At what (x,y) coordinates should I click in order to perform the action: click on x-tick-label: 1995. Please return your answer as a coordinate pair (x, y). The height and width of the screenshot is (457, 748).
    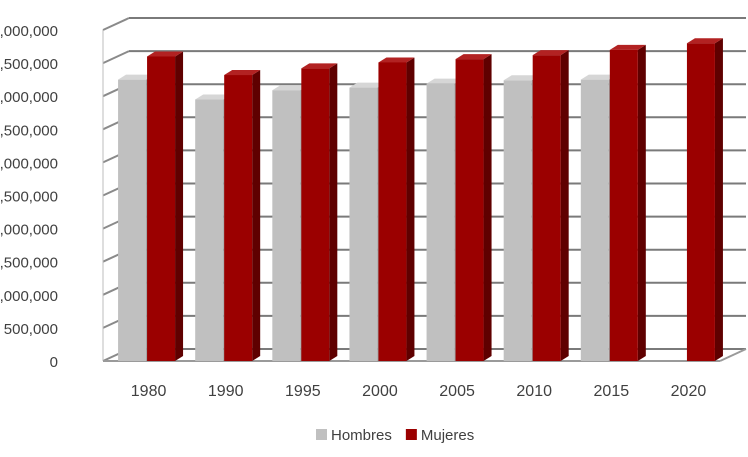
    Looking at the image, I should click on (303, 391).